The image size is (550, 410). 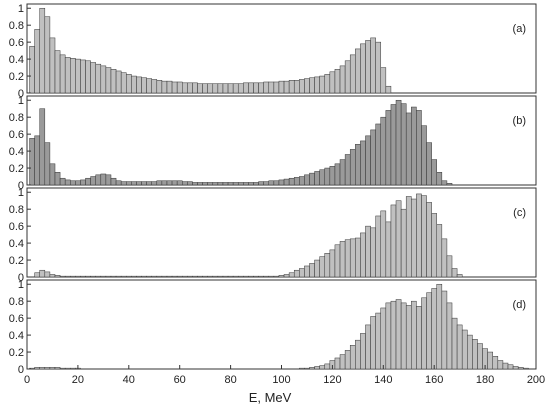 I want to click on panel-label: (b), so click(x=519, y=121).